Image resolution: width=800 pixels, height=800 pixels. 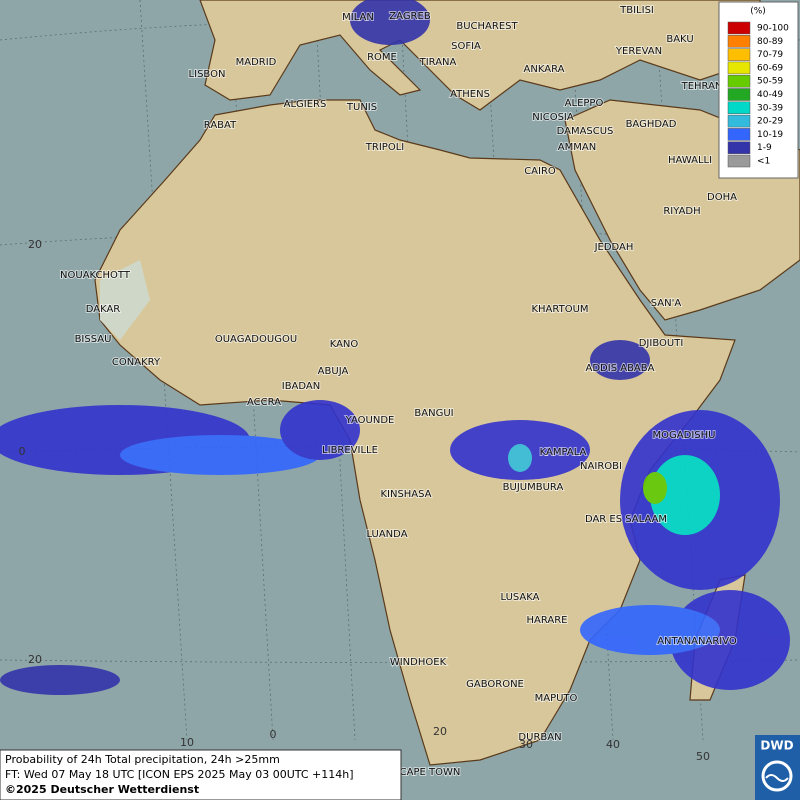 I want to click on city-label: CONAKRY, so click(x=136, y=362).